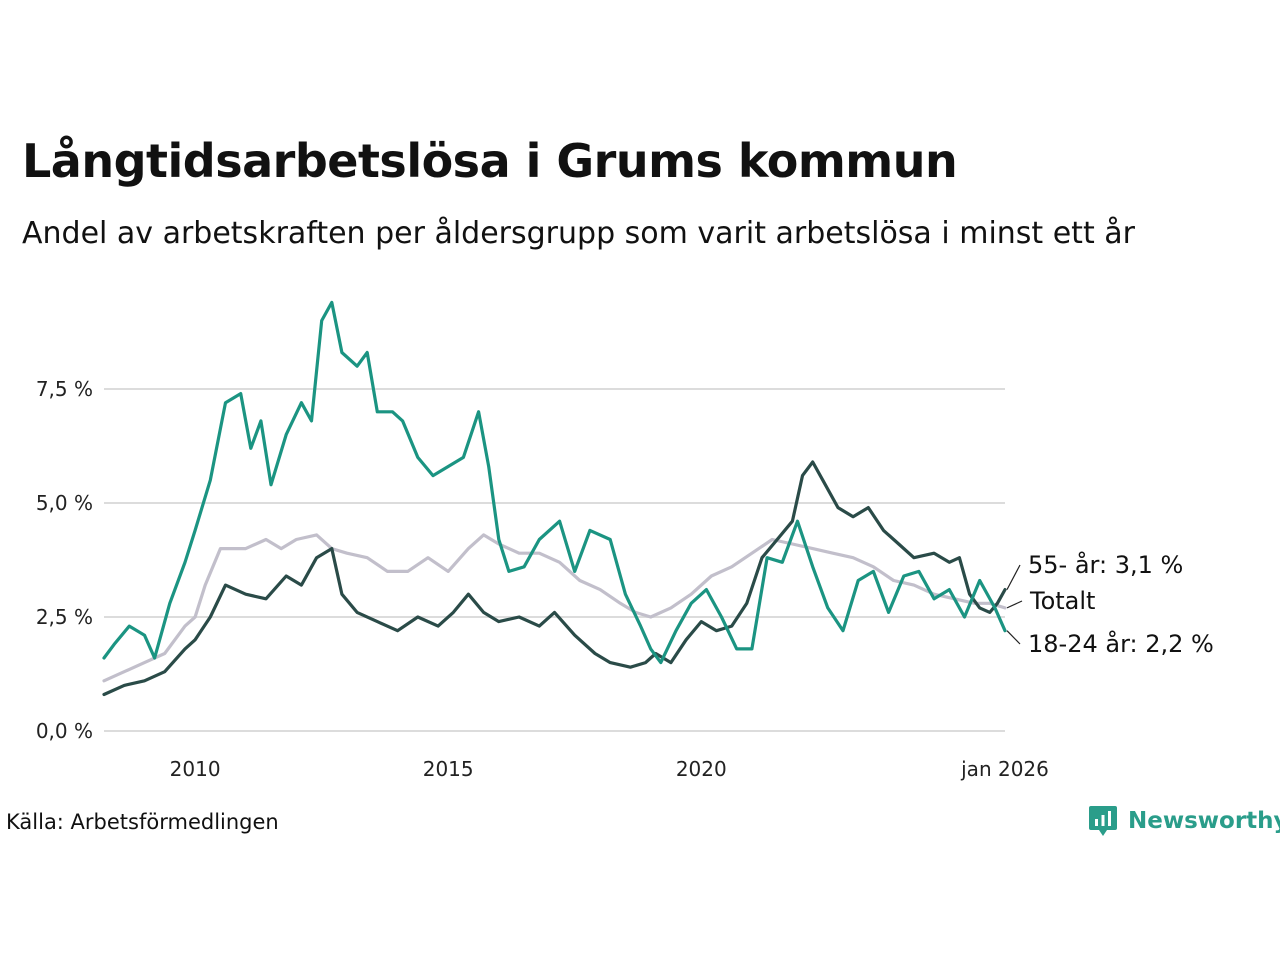  I want to click on y-tick-label: 2,5 %, so click(64, 617).